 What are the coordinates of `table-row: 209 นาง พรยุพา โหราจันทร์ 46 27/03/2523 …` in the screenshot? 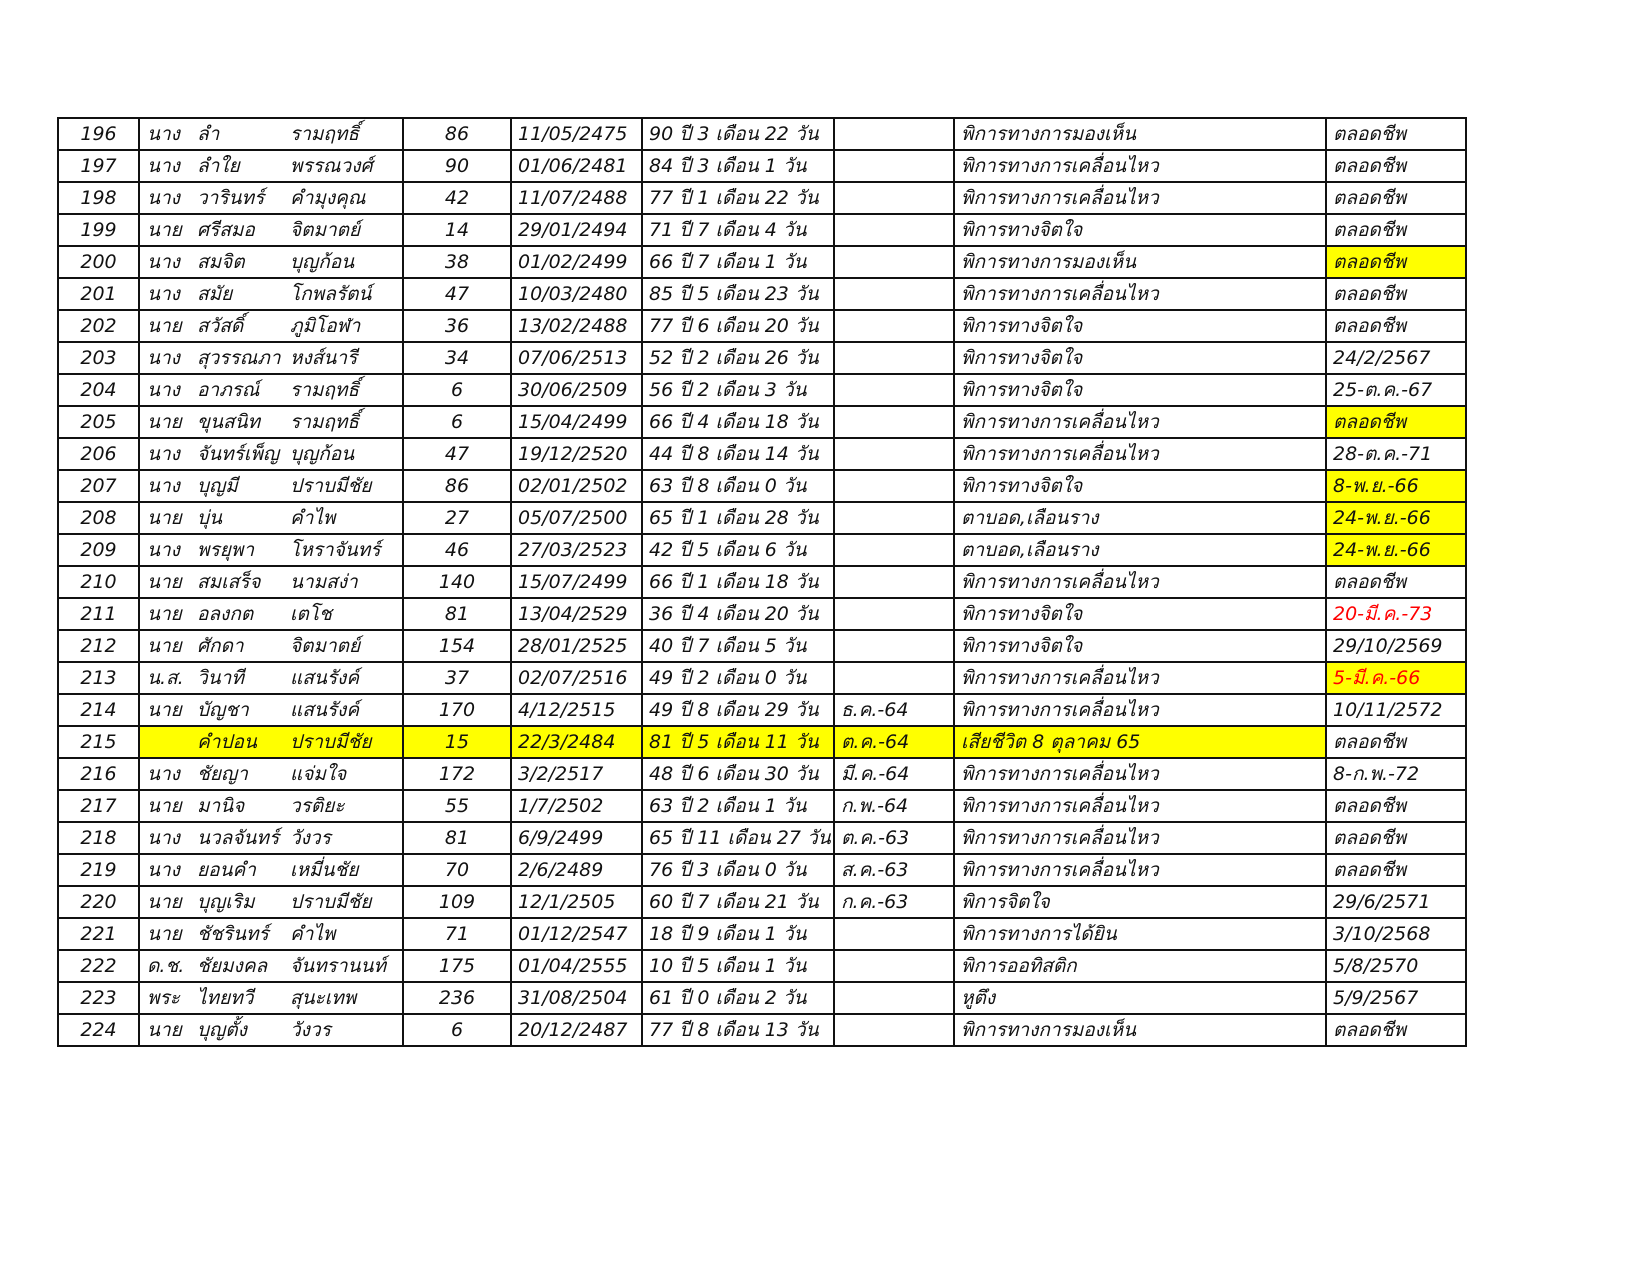 It's located at (762, 550).